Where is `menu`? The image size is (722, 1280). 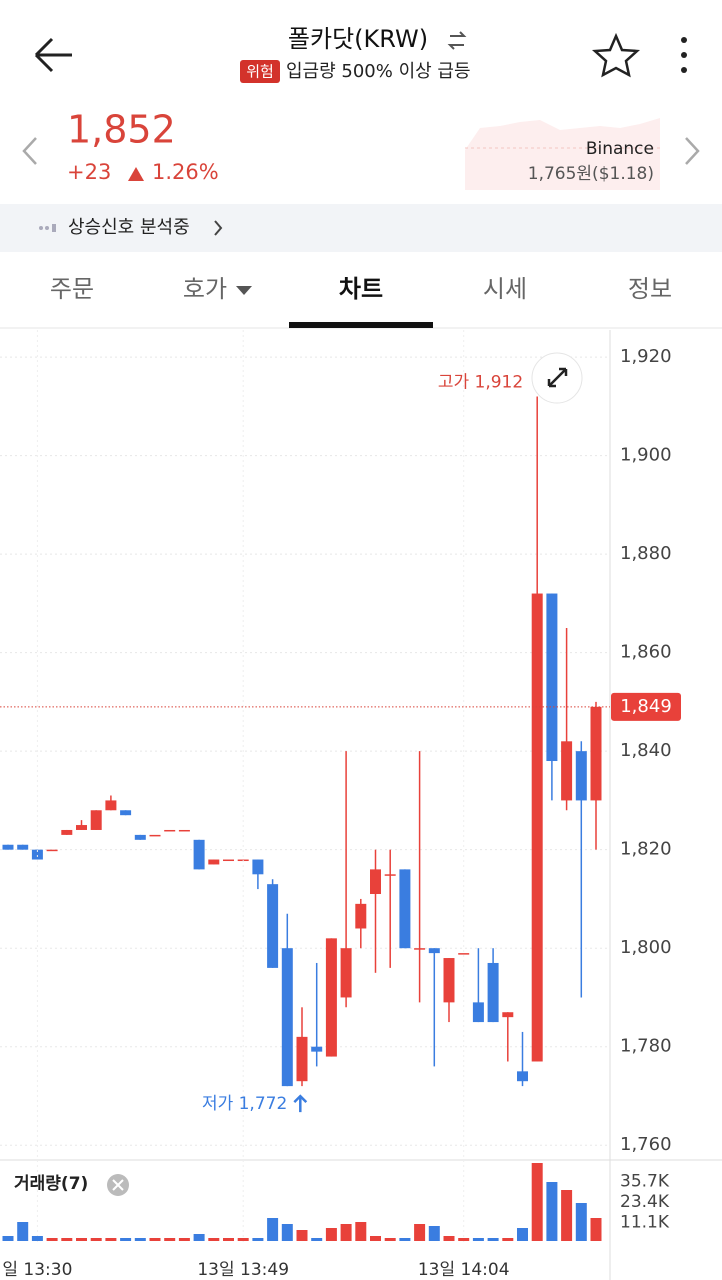
menu is located at coordinates (684, 55).